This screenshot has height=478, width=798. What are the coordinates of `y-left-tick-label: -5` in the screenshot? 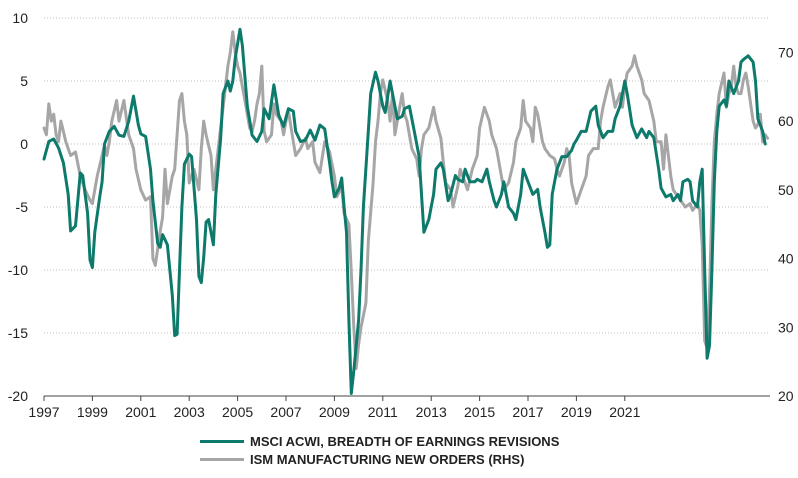 It's located at (22, 207).